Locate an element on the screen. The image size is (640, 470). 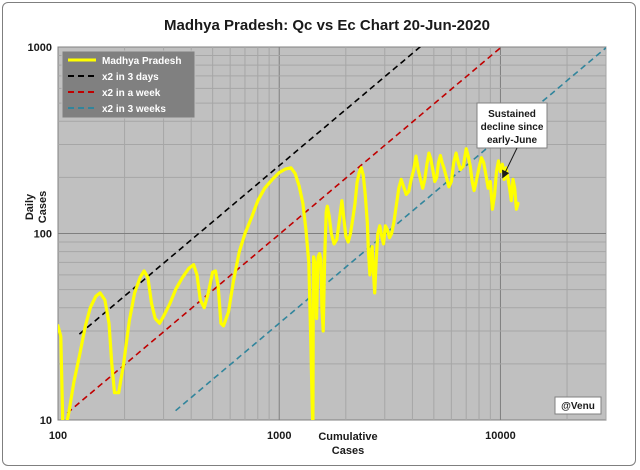
x-tick-label: 100 is located at coordinates (58, 436).